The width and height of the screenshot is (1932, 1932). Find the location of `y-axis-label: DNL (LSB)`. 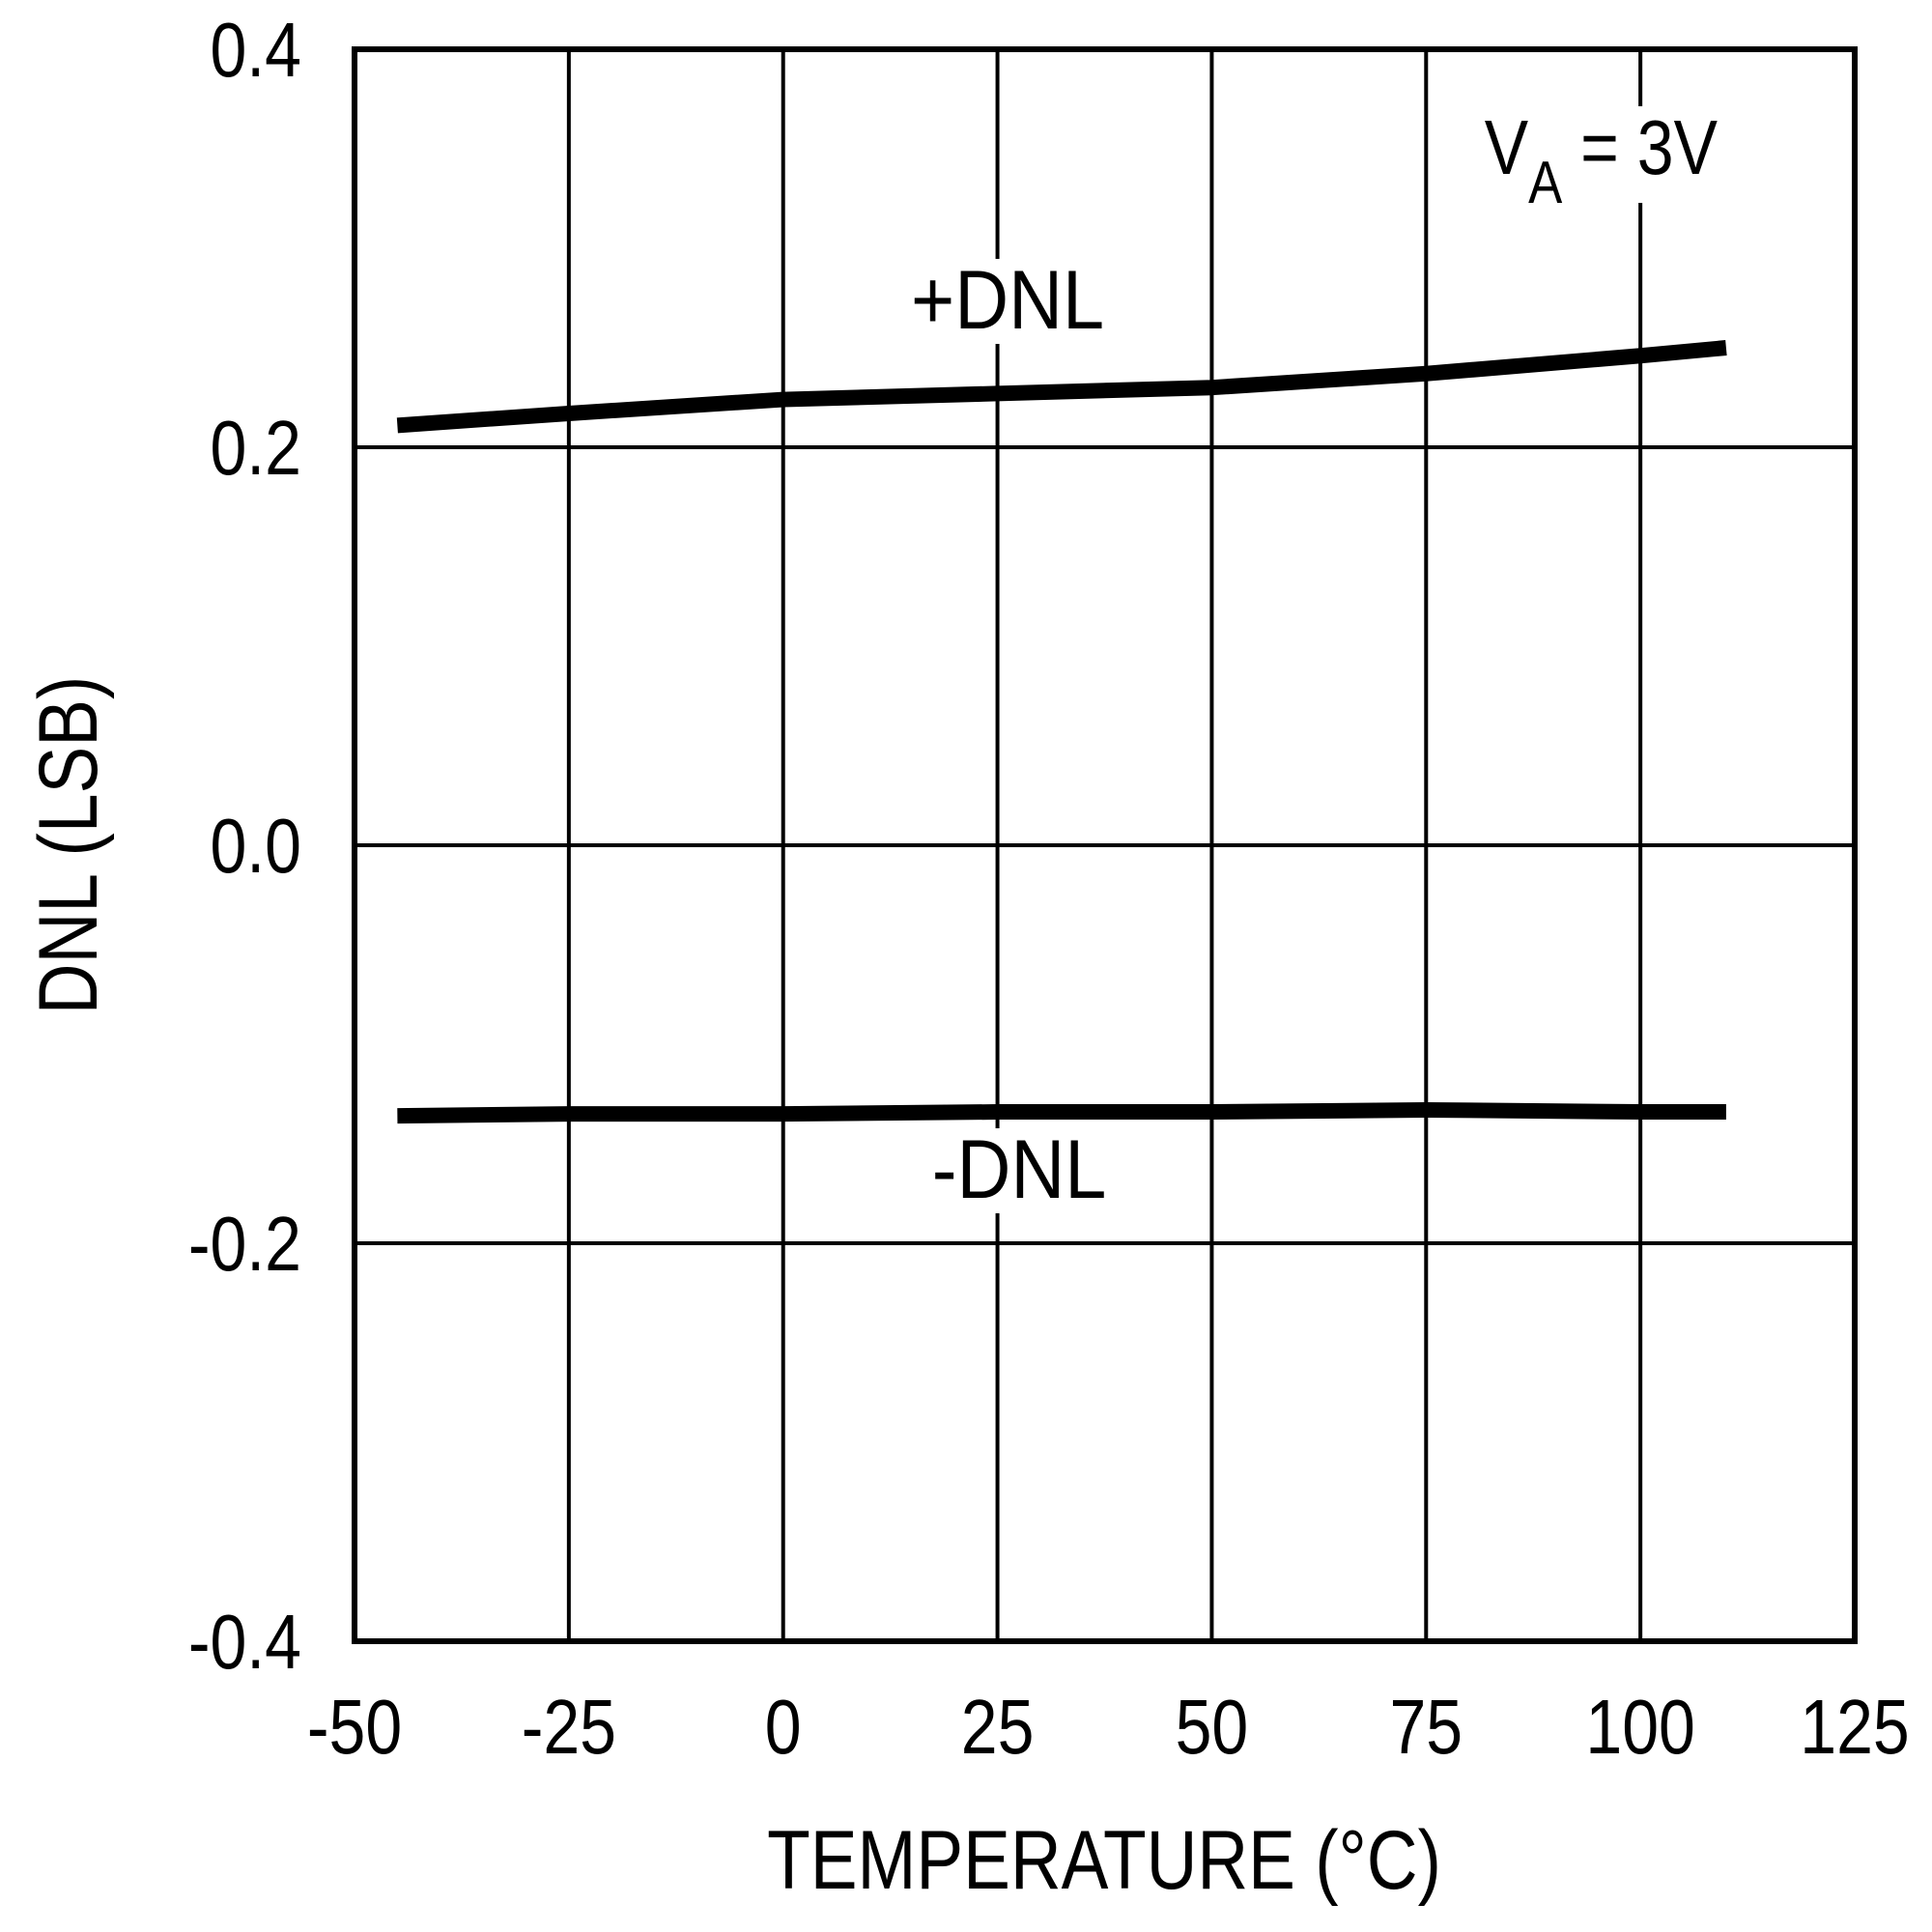

y-axis-label: DNL (LSB) is located at coordinates (67, 845).